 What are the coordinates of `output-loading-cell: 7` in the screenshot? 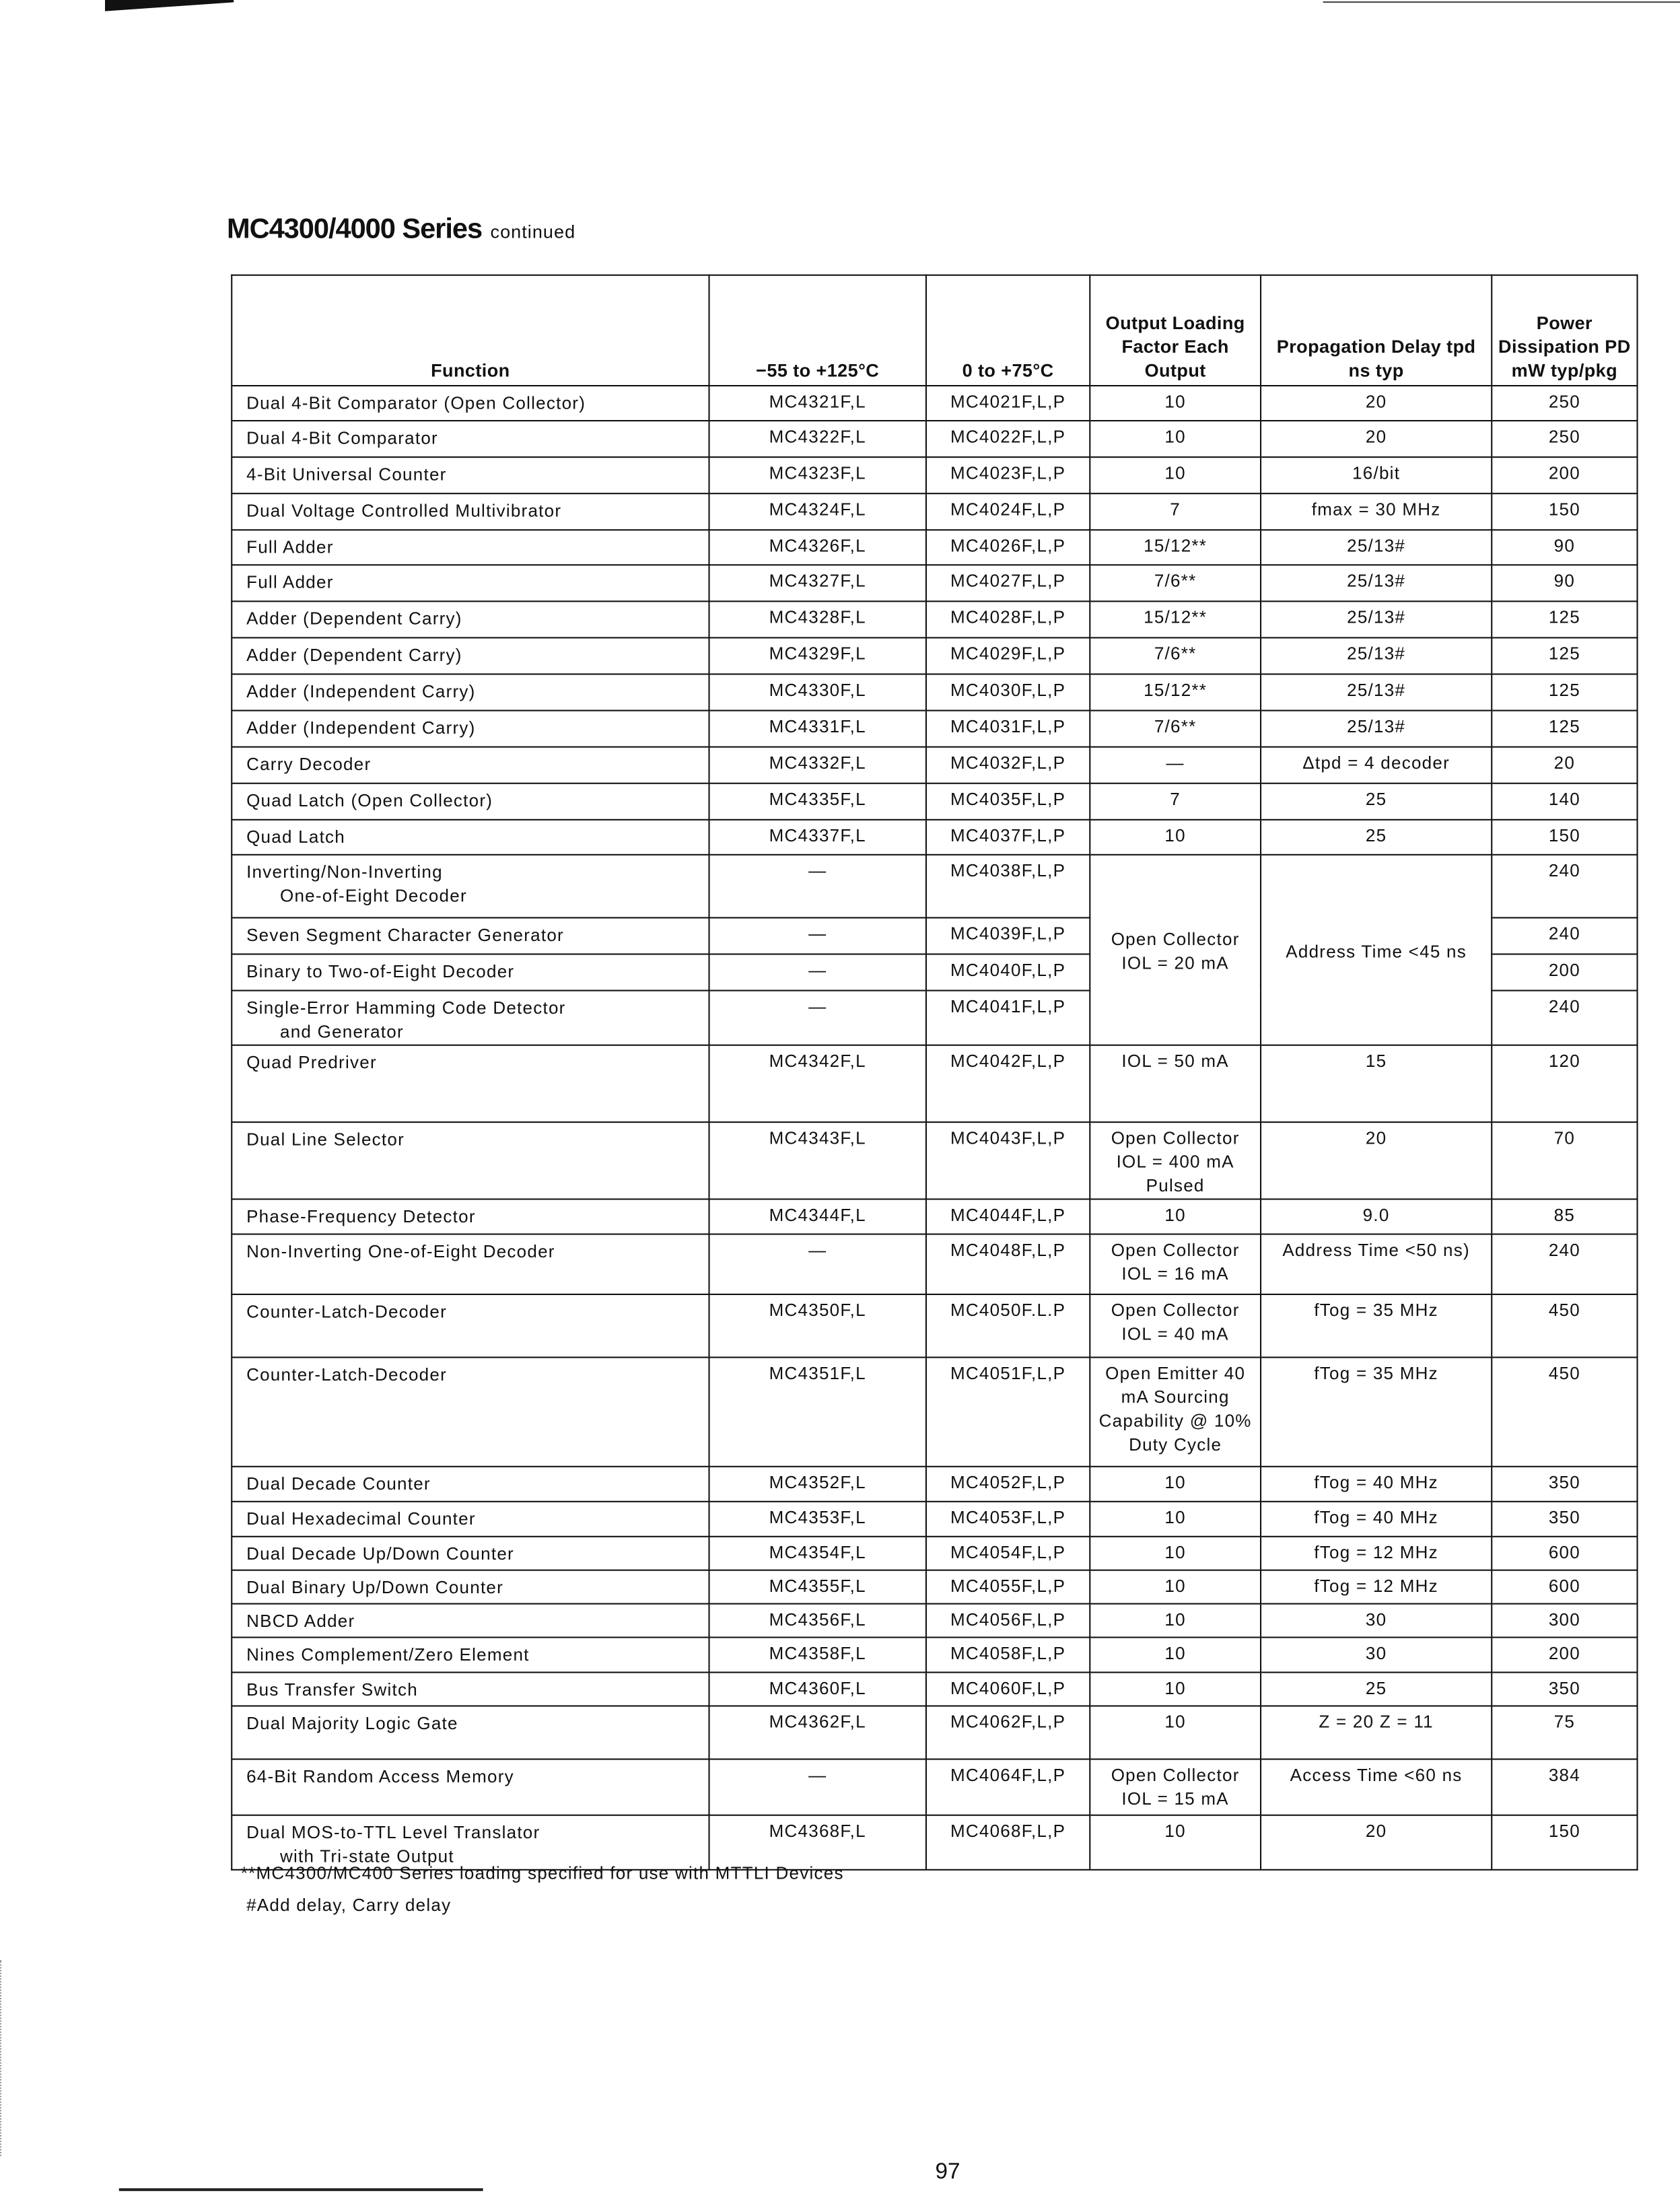 It's located at (1176, 512).